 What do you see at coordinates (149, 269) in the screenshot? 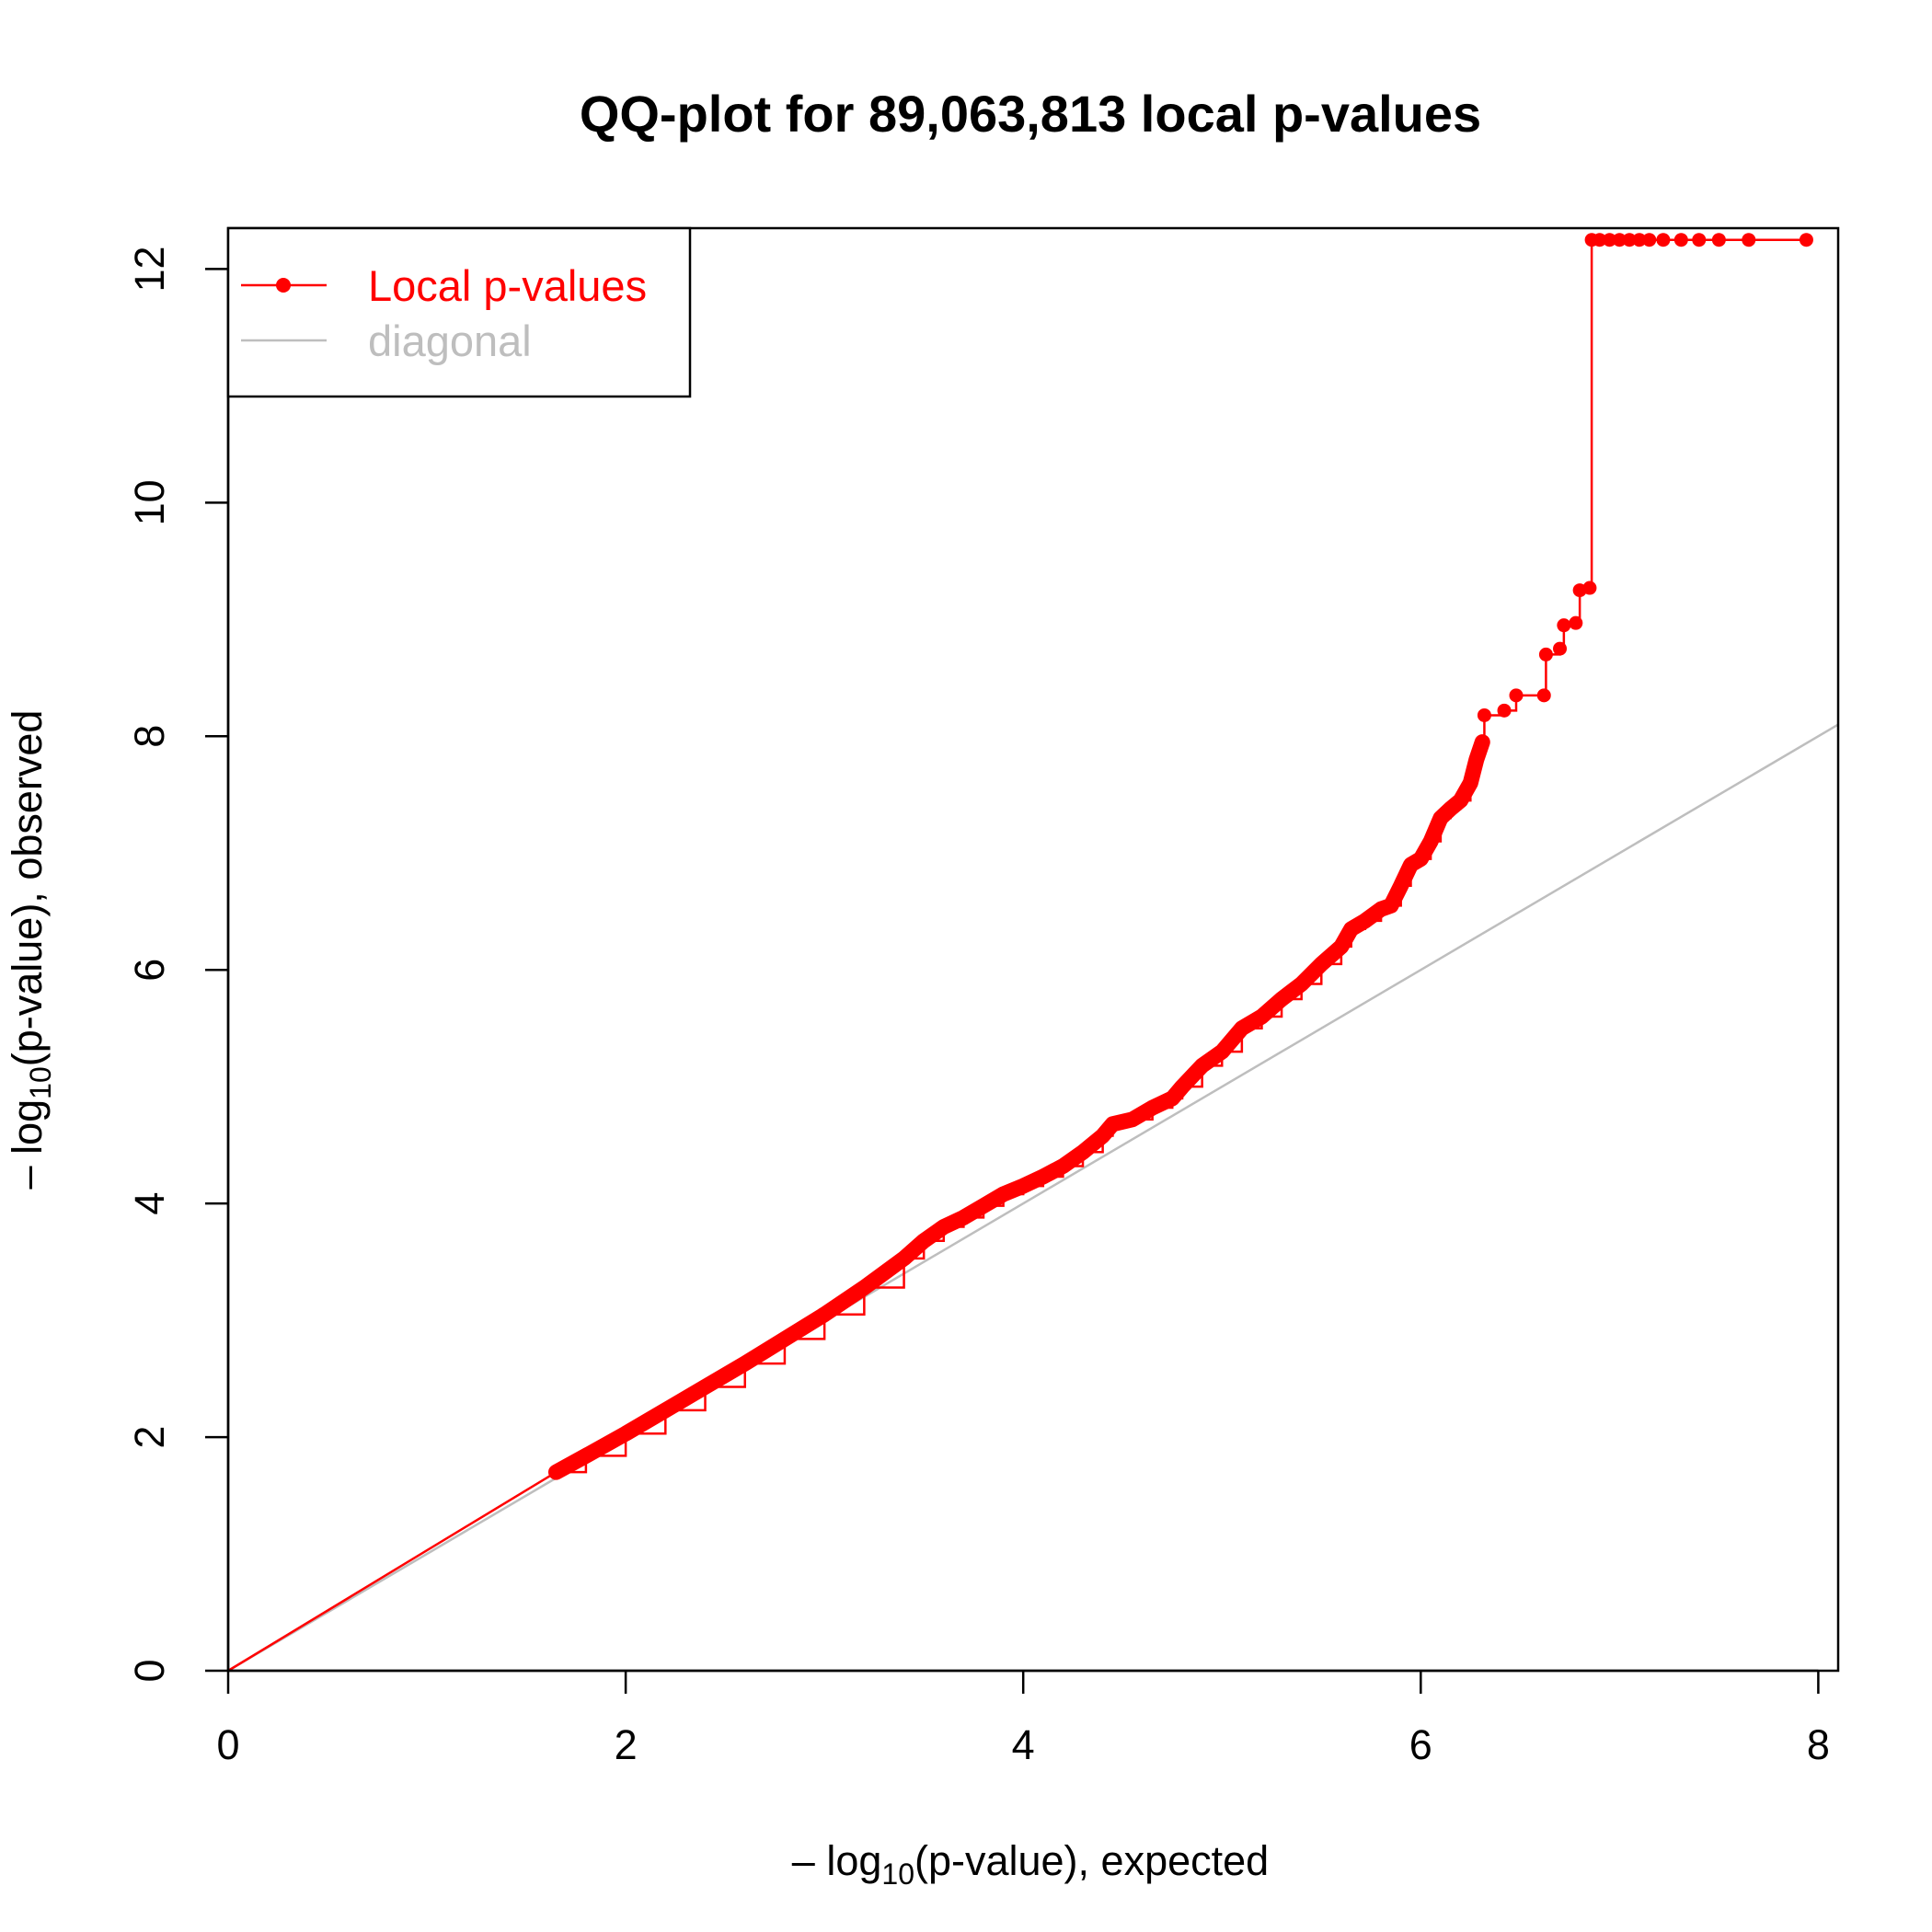
I see `y-tick-label: 12` at bounding box center [149, 269].